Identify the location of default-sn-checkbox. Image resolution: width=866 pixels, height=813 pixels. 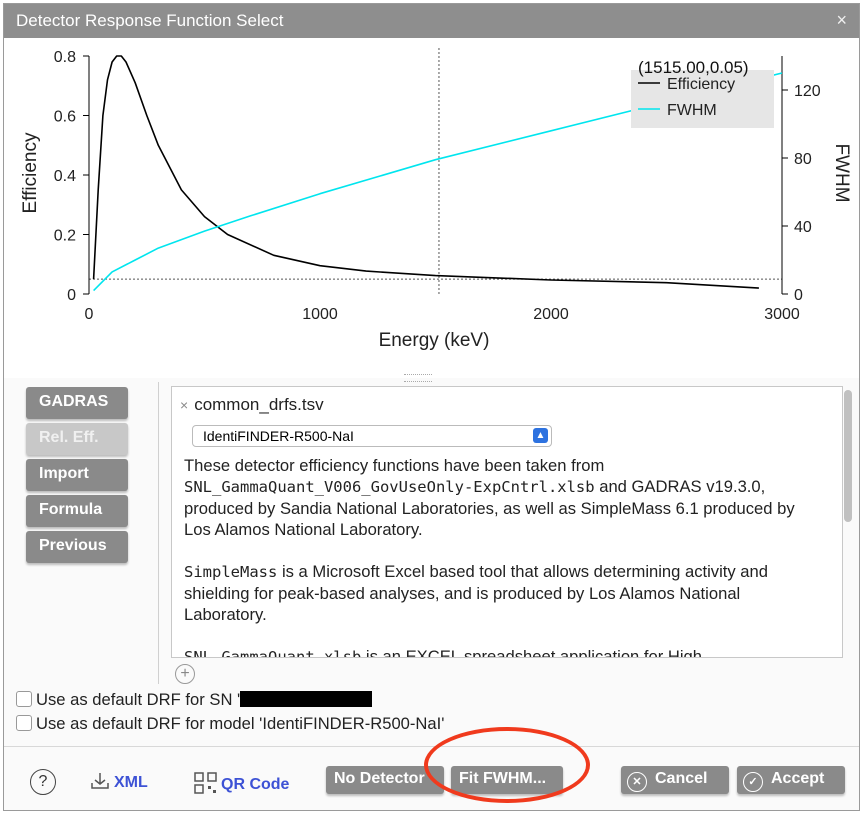
(24, 699).